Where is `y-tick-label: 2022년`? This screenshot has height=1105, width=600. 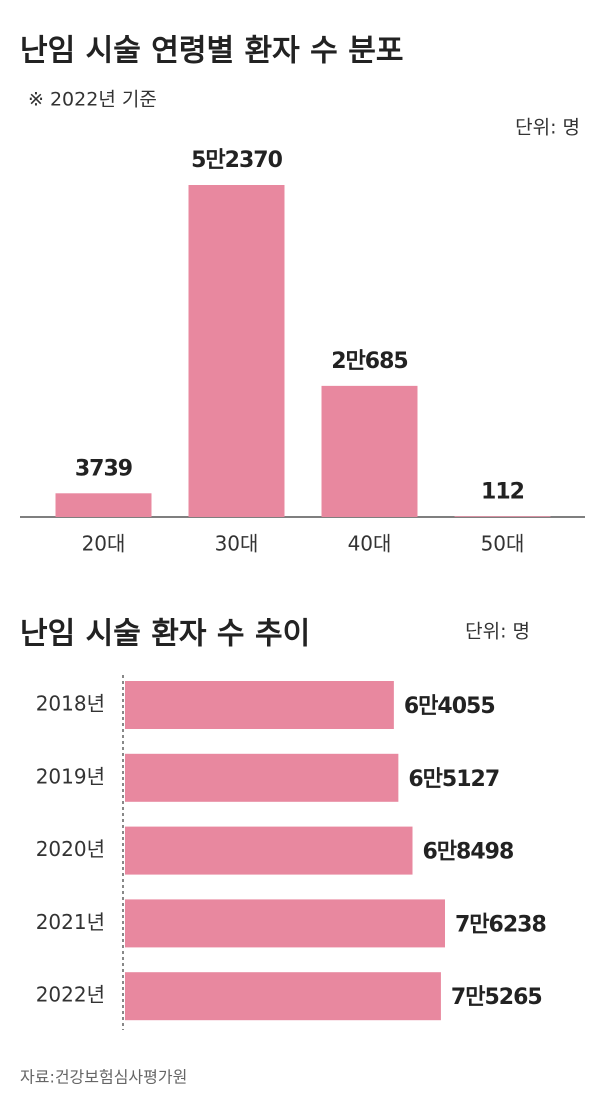 y-tick-label: 2022년 is located at coordinates (70, 995).